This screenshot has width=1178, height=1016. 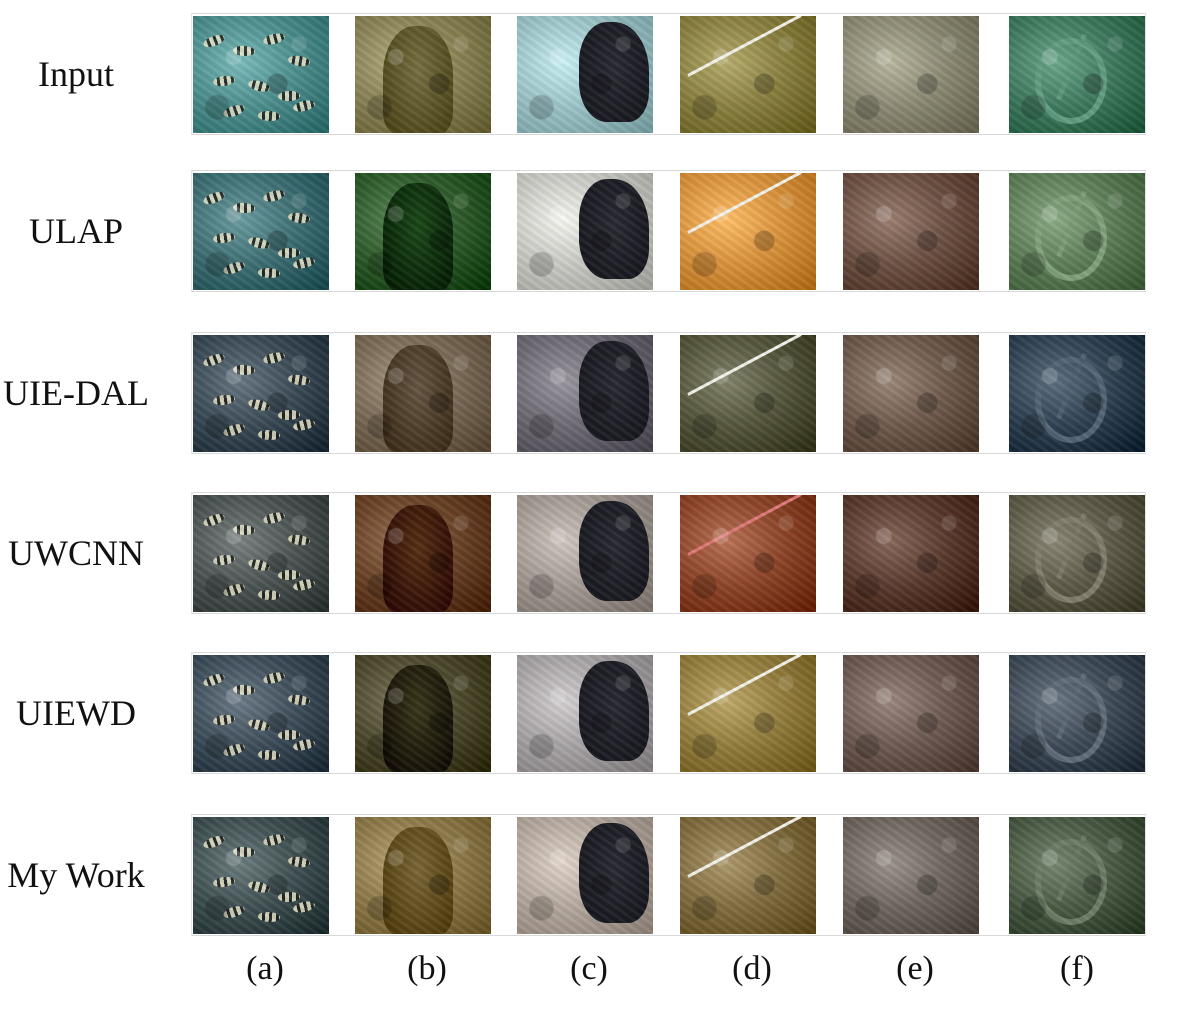 What do you see at coordinates (76, 553) in the screenshot?
I see `row-label: UWCNN` at bounding box center [76, 553].